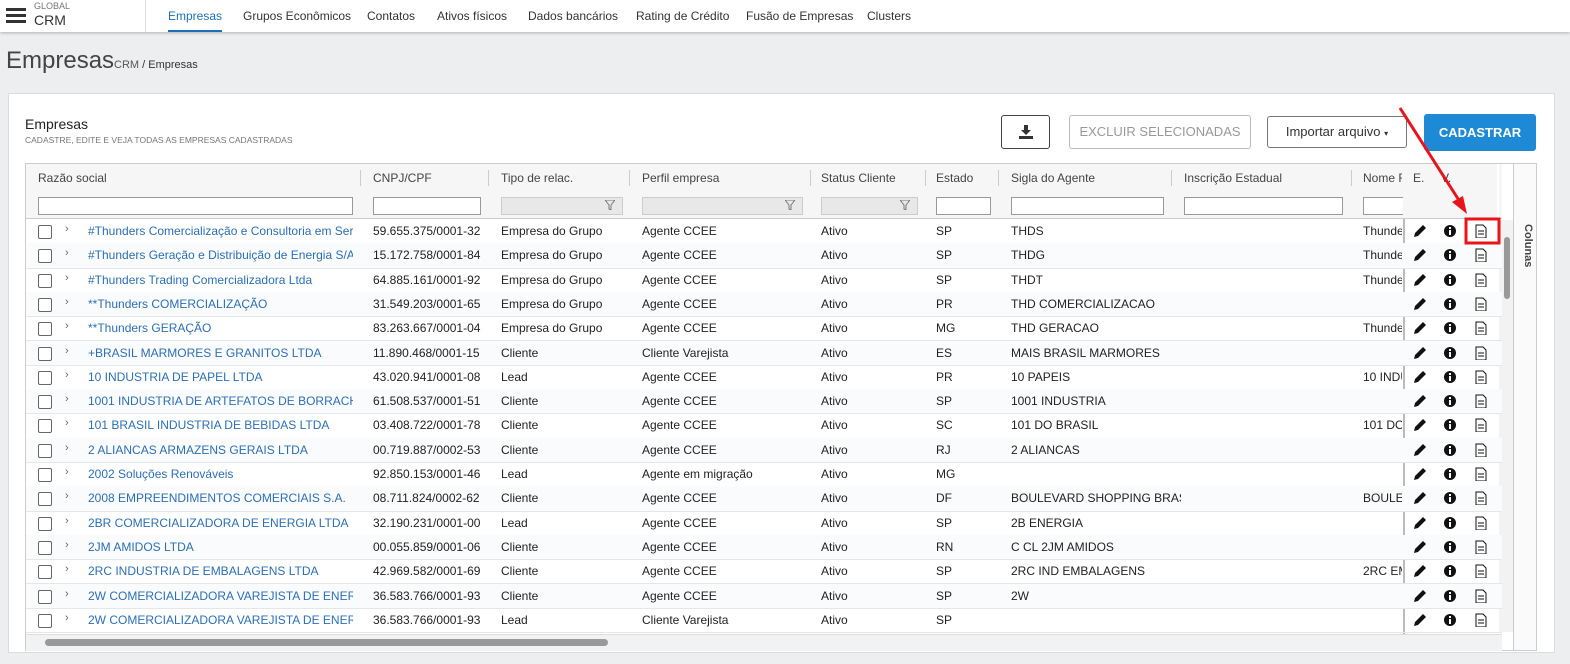  Describe the element at coordinates (178, 303) in the screenshot. I see `company-link: **Thunders COMERCIALIZAÇÃO` at that location.